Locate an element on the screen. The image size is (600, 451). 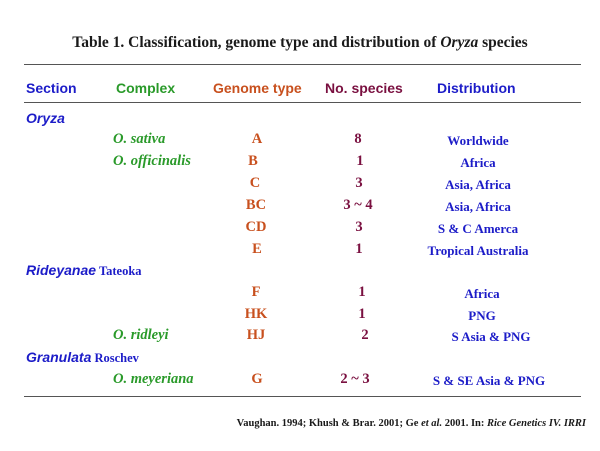
row-4-genome: BC is located at coordinates (256, 205).